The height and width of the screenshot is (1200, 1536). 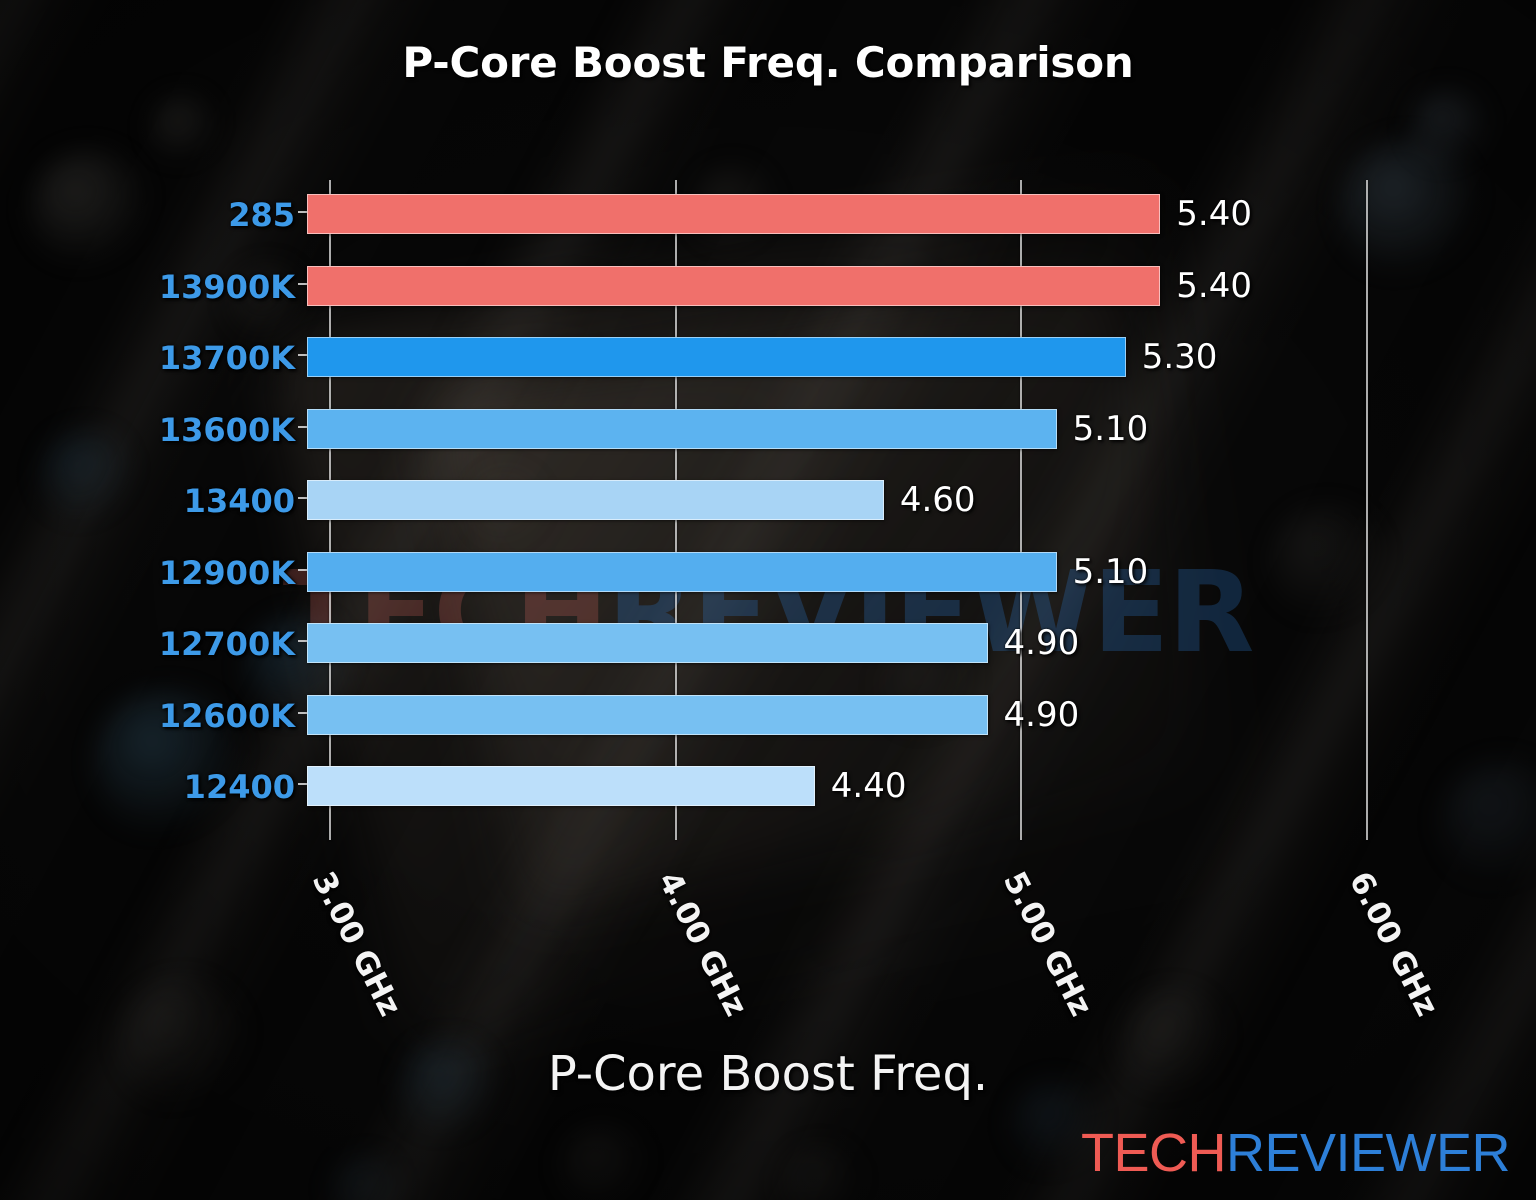 What do you see at coordinates (647, 714) in the screenshot?
I see `bar-12600K` at bounding box center [647, 714].